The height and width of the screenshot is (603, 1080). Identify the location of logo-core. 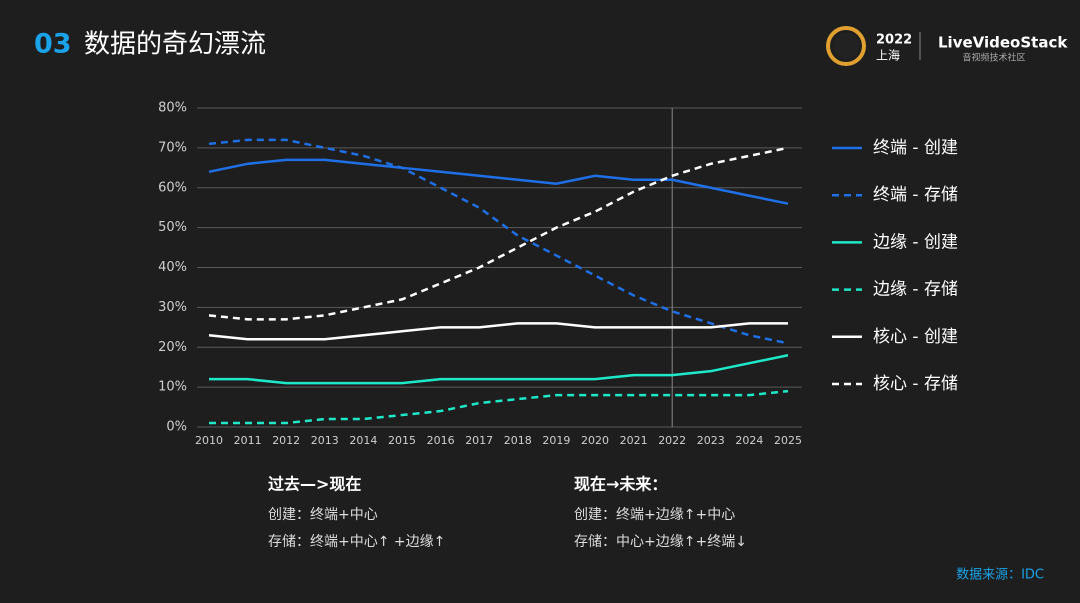
(846, 46).